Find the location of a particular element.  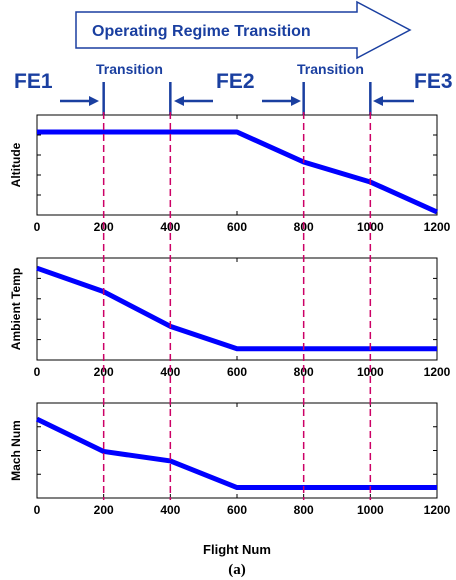

transition-label-2: Transition is located at coordinates (330, 69).